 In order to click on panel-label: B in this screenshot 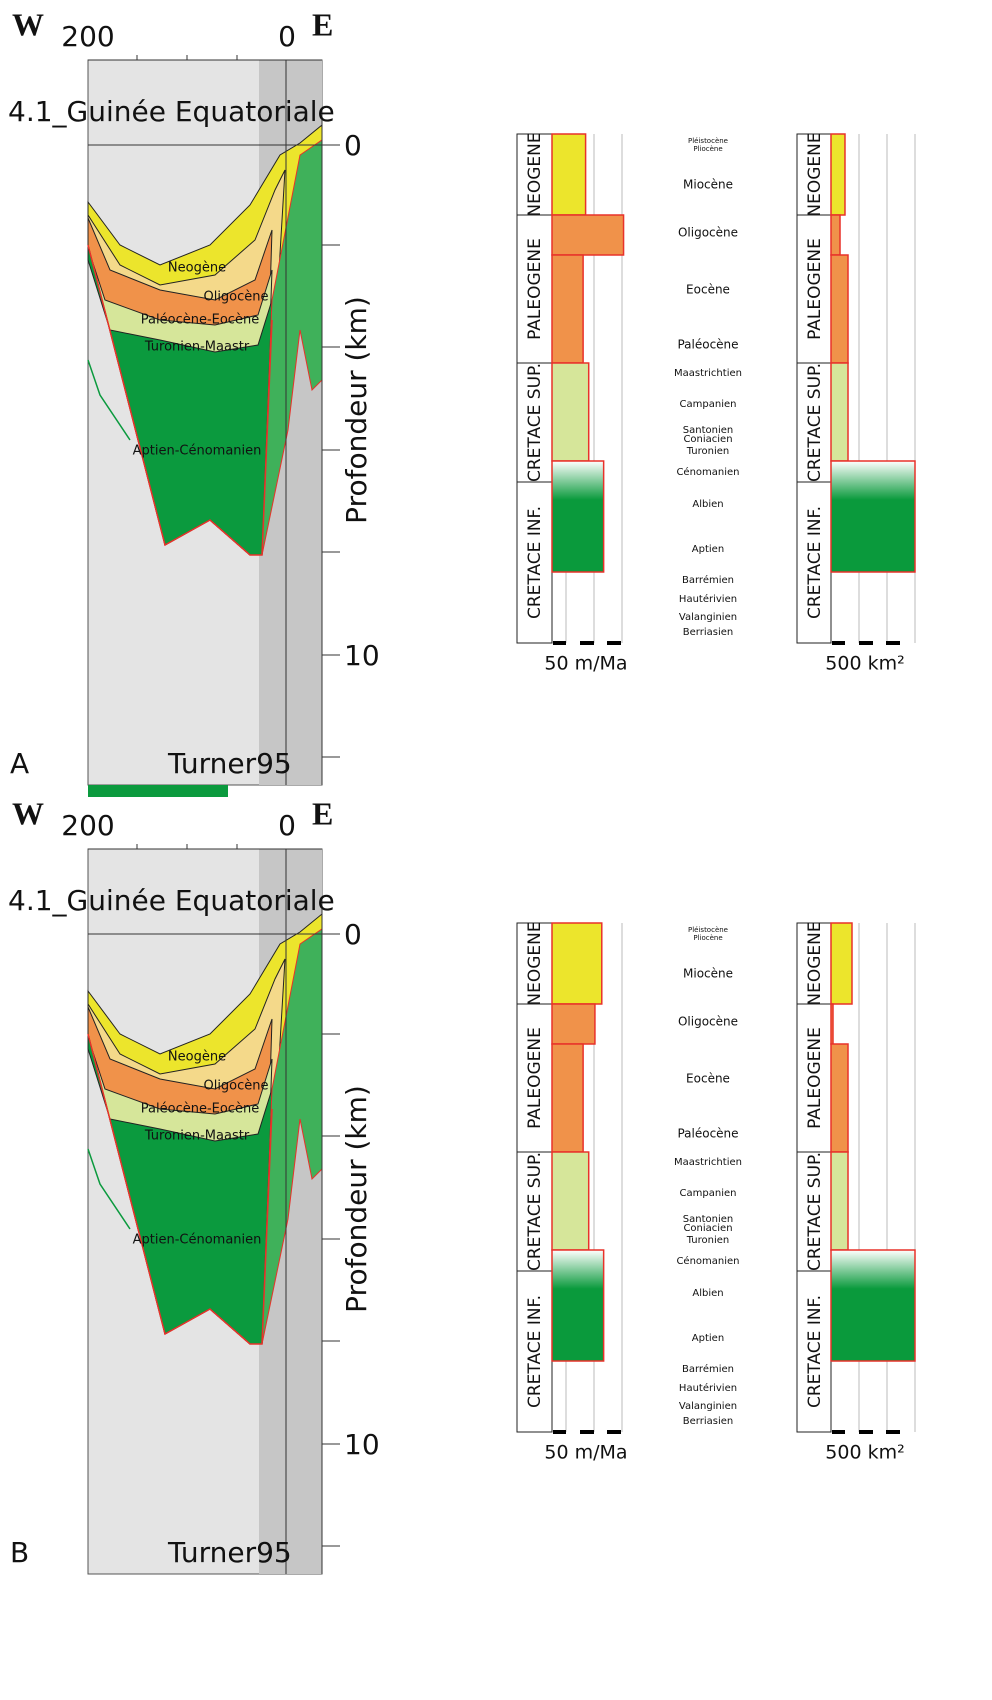, I will do `click(19, 1552)`.